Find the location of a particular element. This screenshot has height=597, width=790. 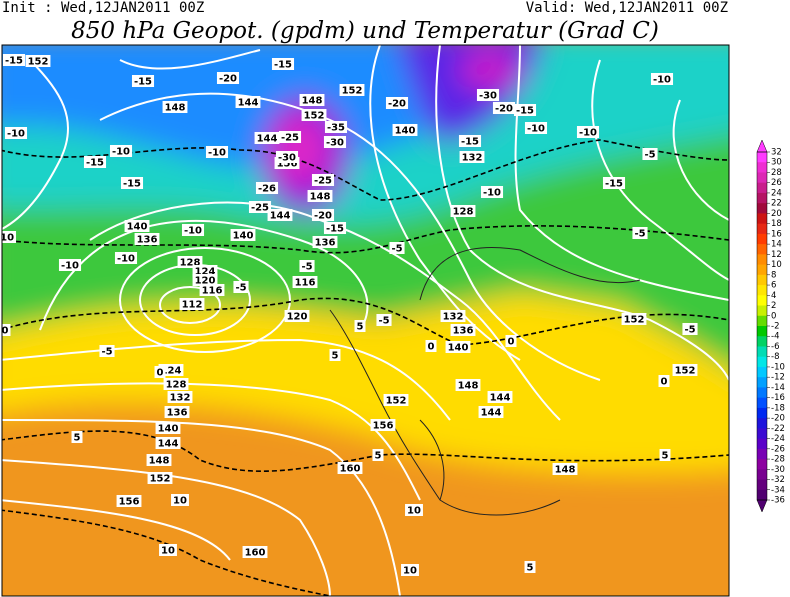

colorbar-label: -34 is located at coordinates (778, 490).